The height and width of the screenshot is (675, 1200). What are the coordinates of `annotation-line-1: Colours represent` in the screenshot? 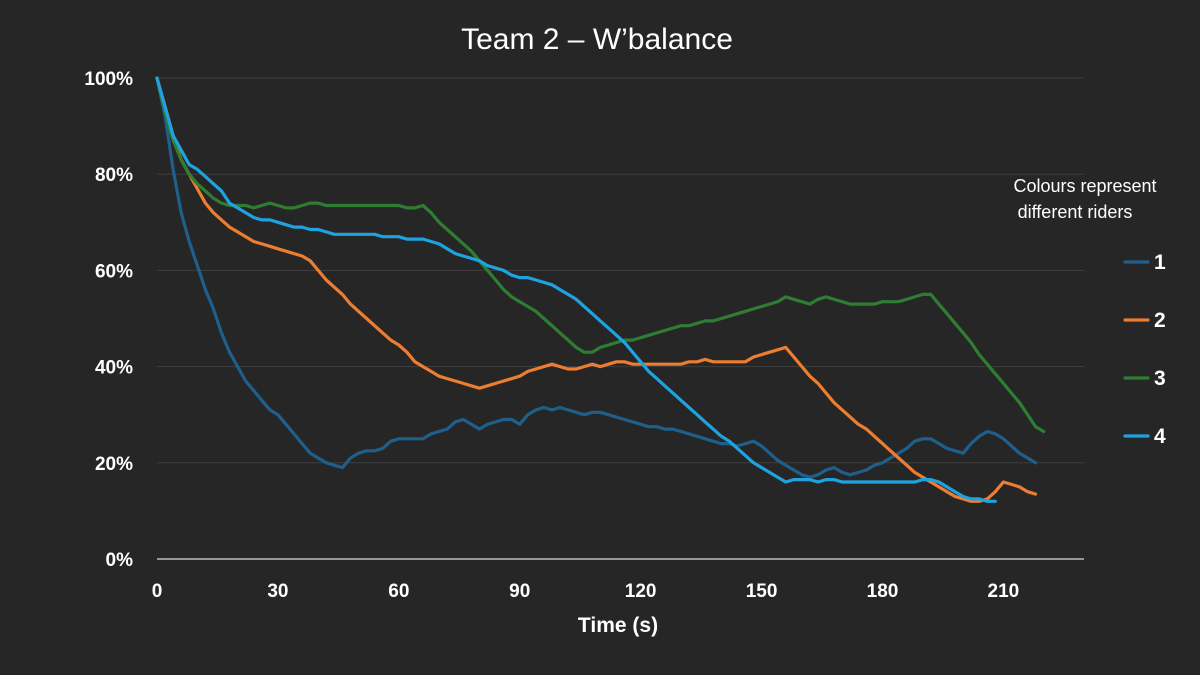 It's located at (1084, 186).